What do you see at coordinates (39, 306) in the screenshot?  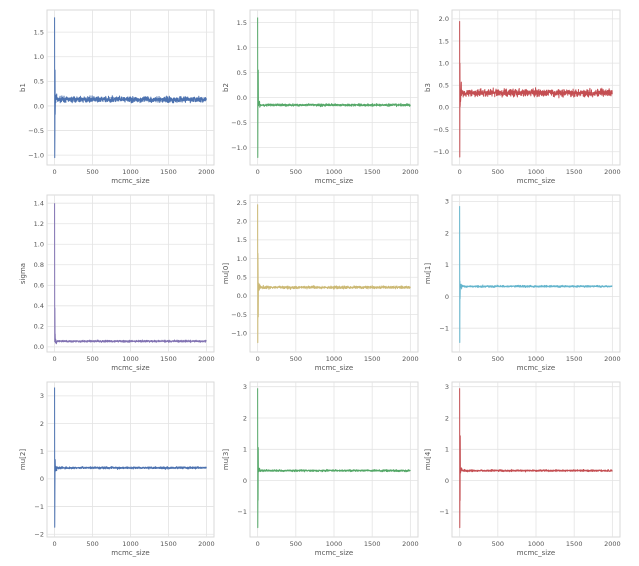 I see `y-tick-label: 0.4` at bounding box center [39, 306].